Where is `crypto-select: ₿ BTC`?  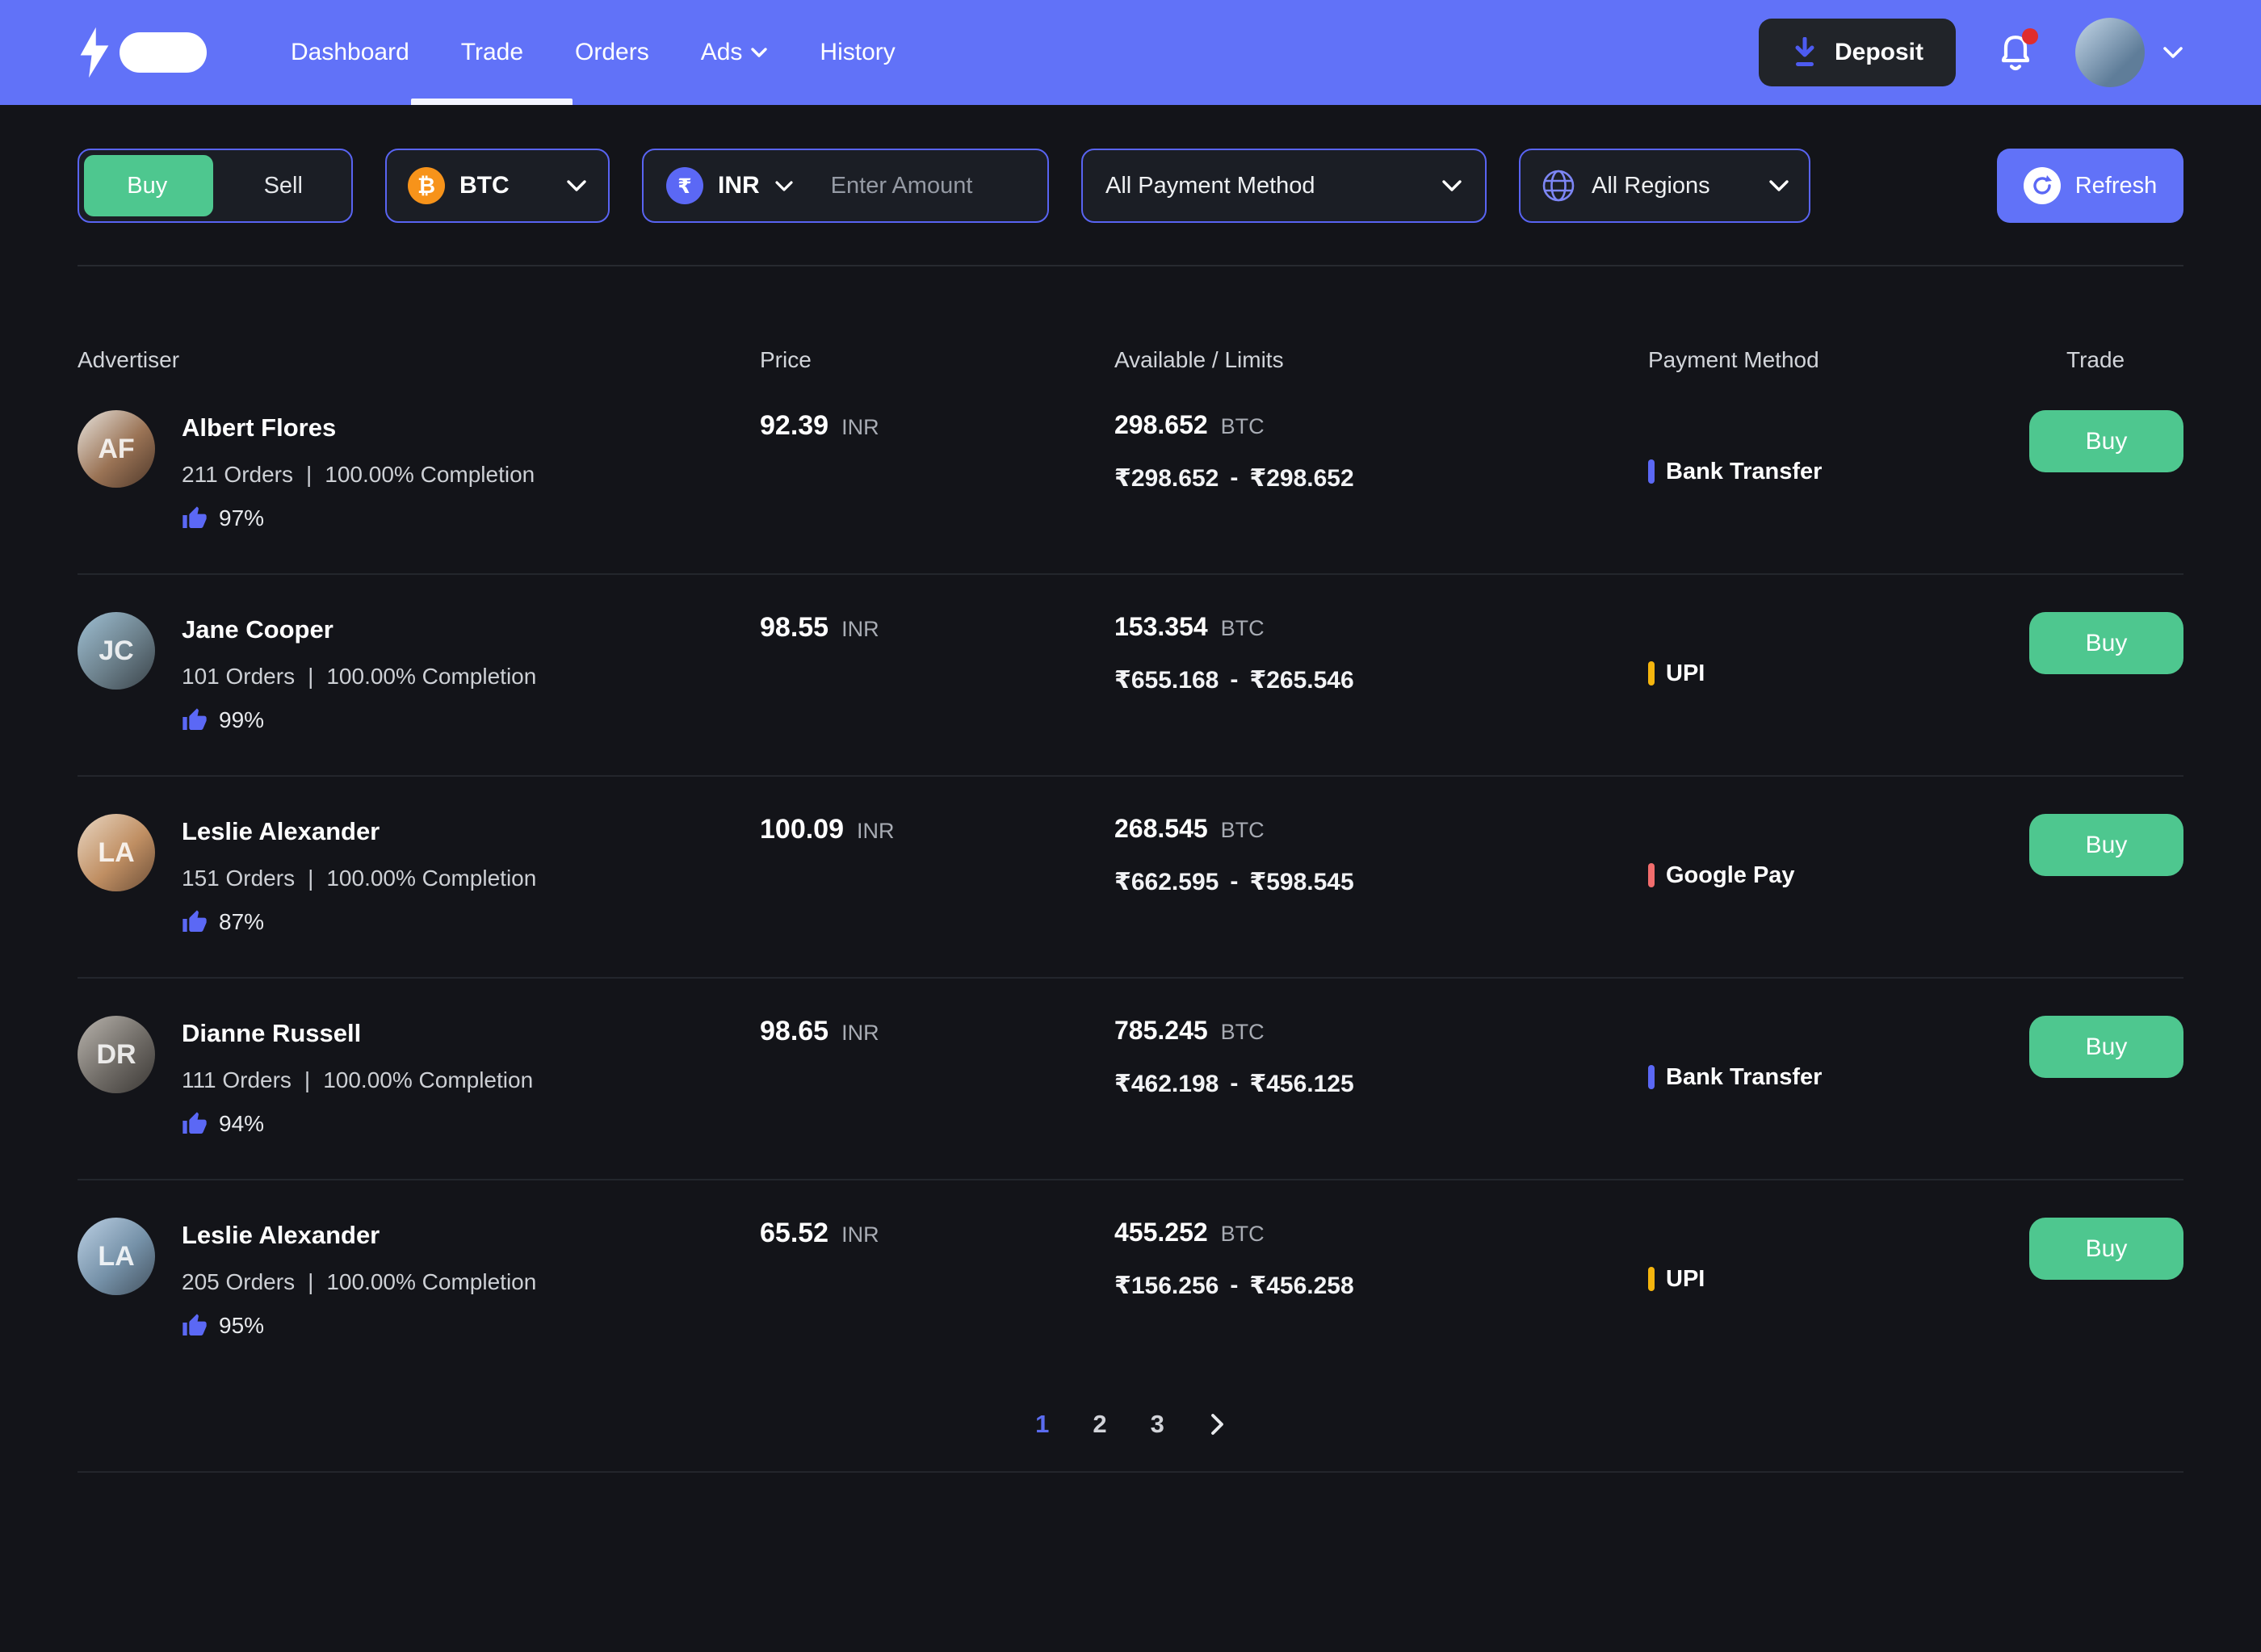
crypto-select: ₿ BTC is located at coordinates (497, 186).